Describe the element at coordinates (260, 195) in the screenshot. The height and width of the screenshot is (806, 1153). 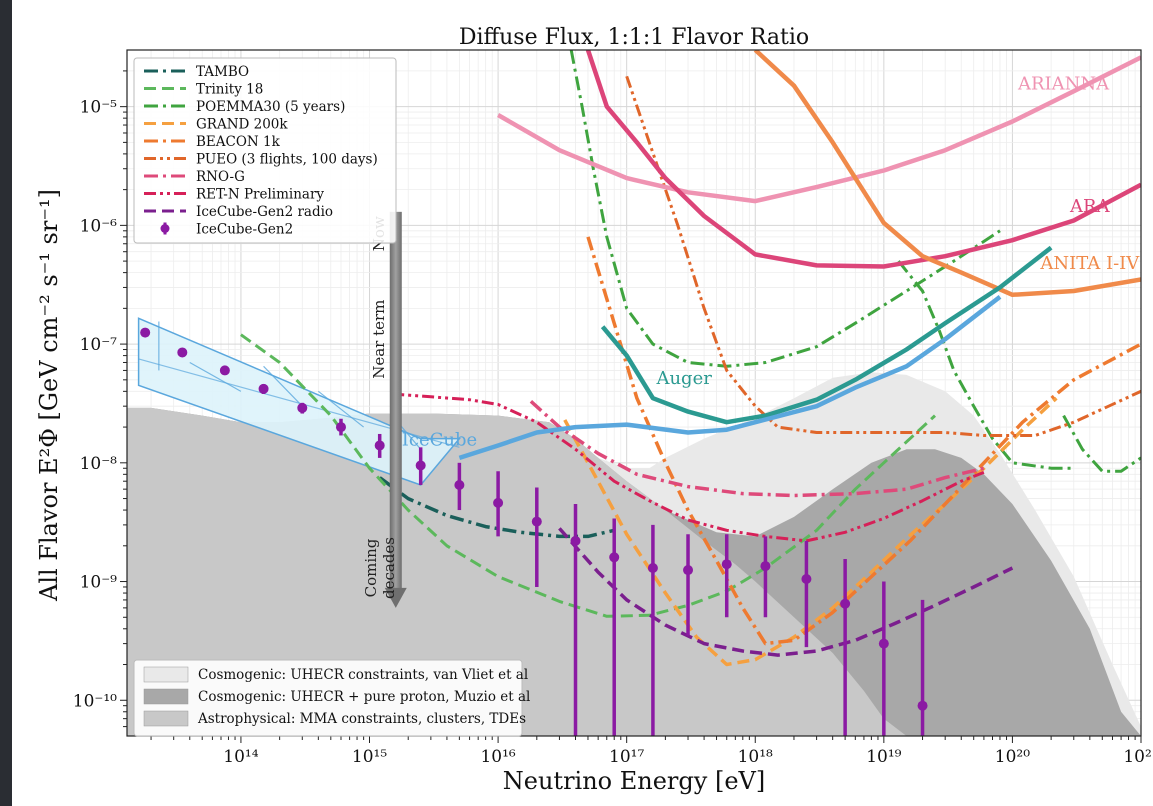
I see `legend-label-ret-n-preliminary: RET-N Preliminary` at that location.